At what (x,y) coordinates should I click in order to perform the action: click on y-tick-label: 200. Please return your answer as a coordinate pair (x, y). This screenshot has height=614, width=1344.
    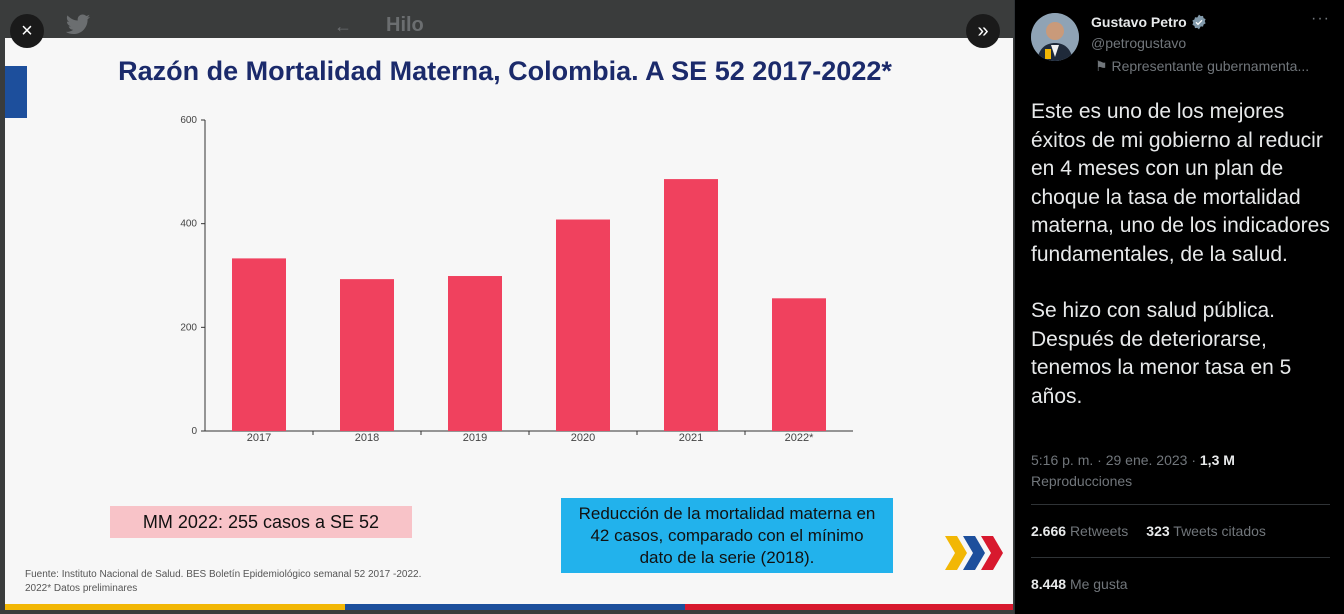
    Looking at the image, I should click on (188, 327).